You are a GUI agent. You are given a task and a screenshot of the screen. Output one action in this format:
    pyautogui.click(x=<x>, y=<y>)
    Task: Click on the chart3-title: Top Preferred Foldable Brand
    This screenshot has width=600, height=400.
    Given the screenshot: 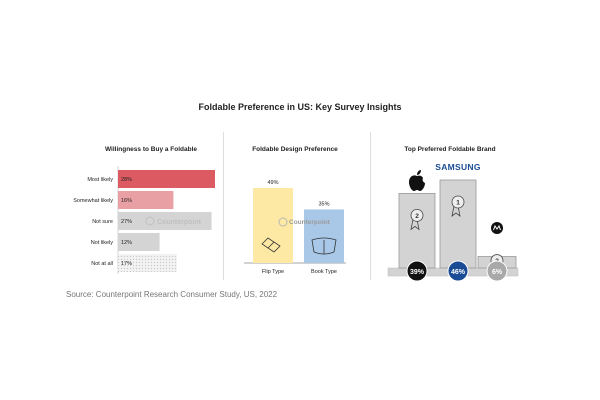 What is the action you would take?
    pyautogui.click(x=450, y=149)
    